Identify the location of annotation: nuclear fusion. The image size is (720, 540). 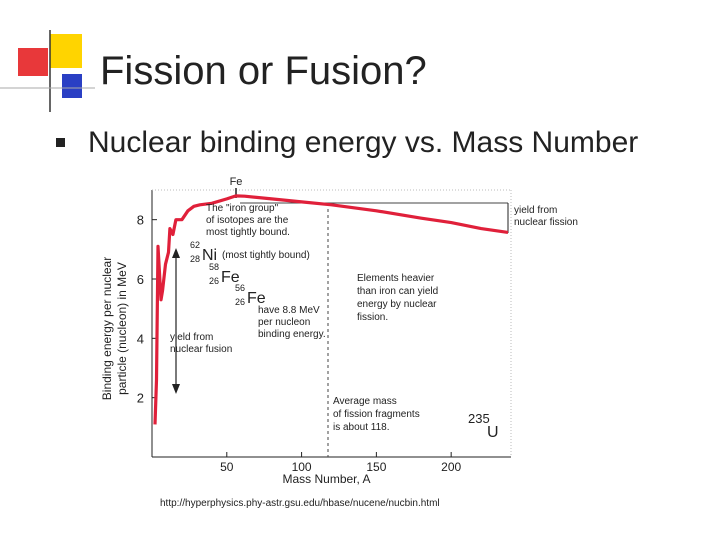
(201, 349).